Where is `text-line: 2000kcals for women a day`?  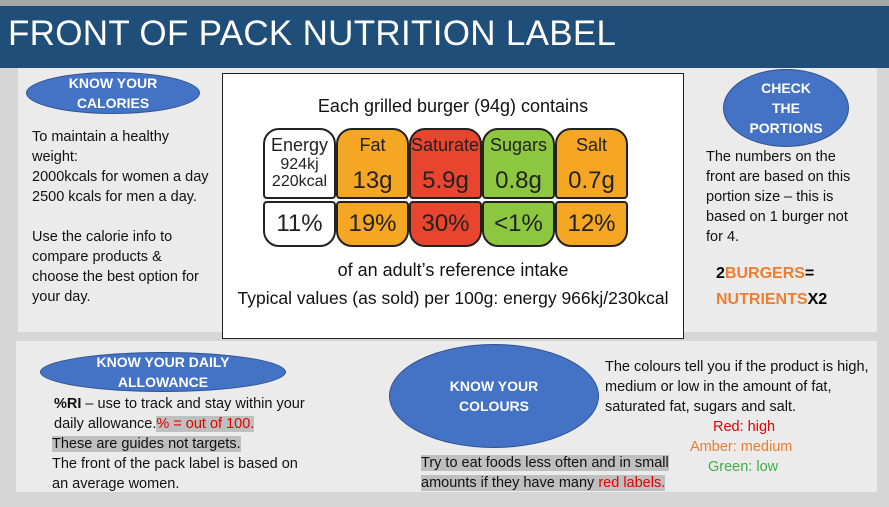
text-line: 2000kcals for women a day is located at coordinates (120, 177).